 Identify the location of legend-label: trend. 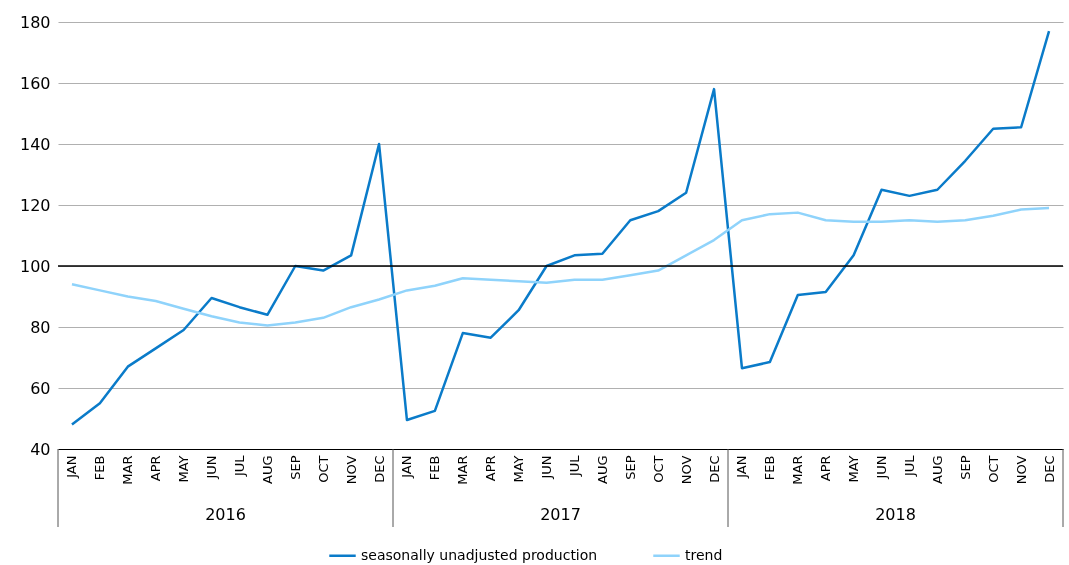
(704, 554).